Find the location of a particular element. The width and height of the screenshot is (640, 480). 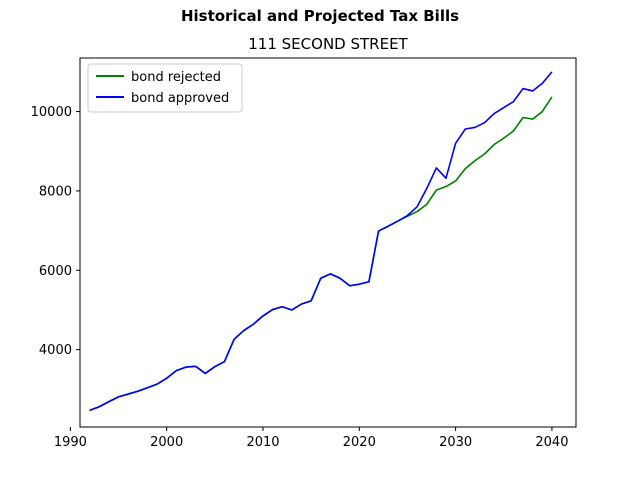

x-tick-label: 2030 is located at coordinates (455, 442).